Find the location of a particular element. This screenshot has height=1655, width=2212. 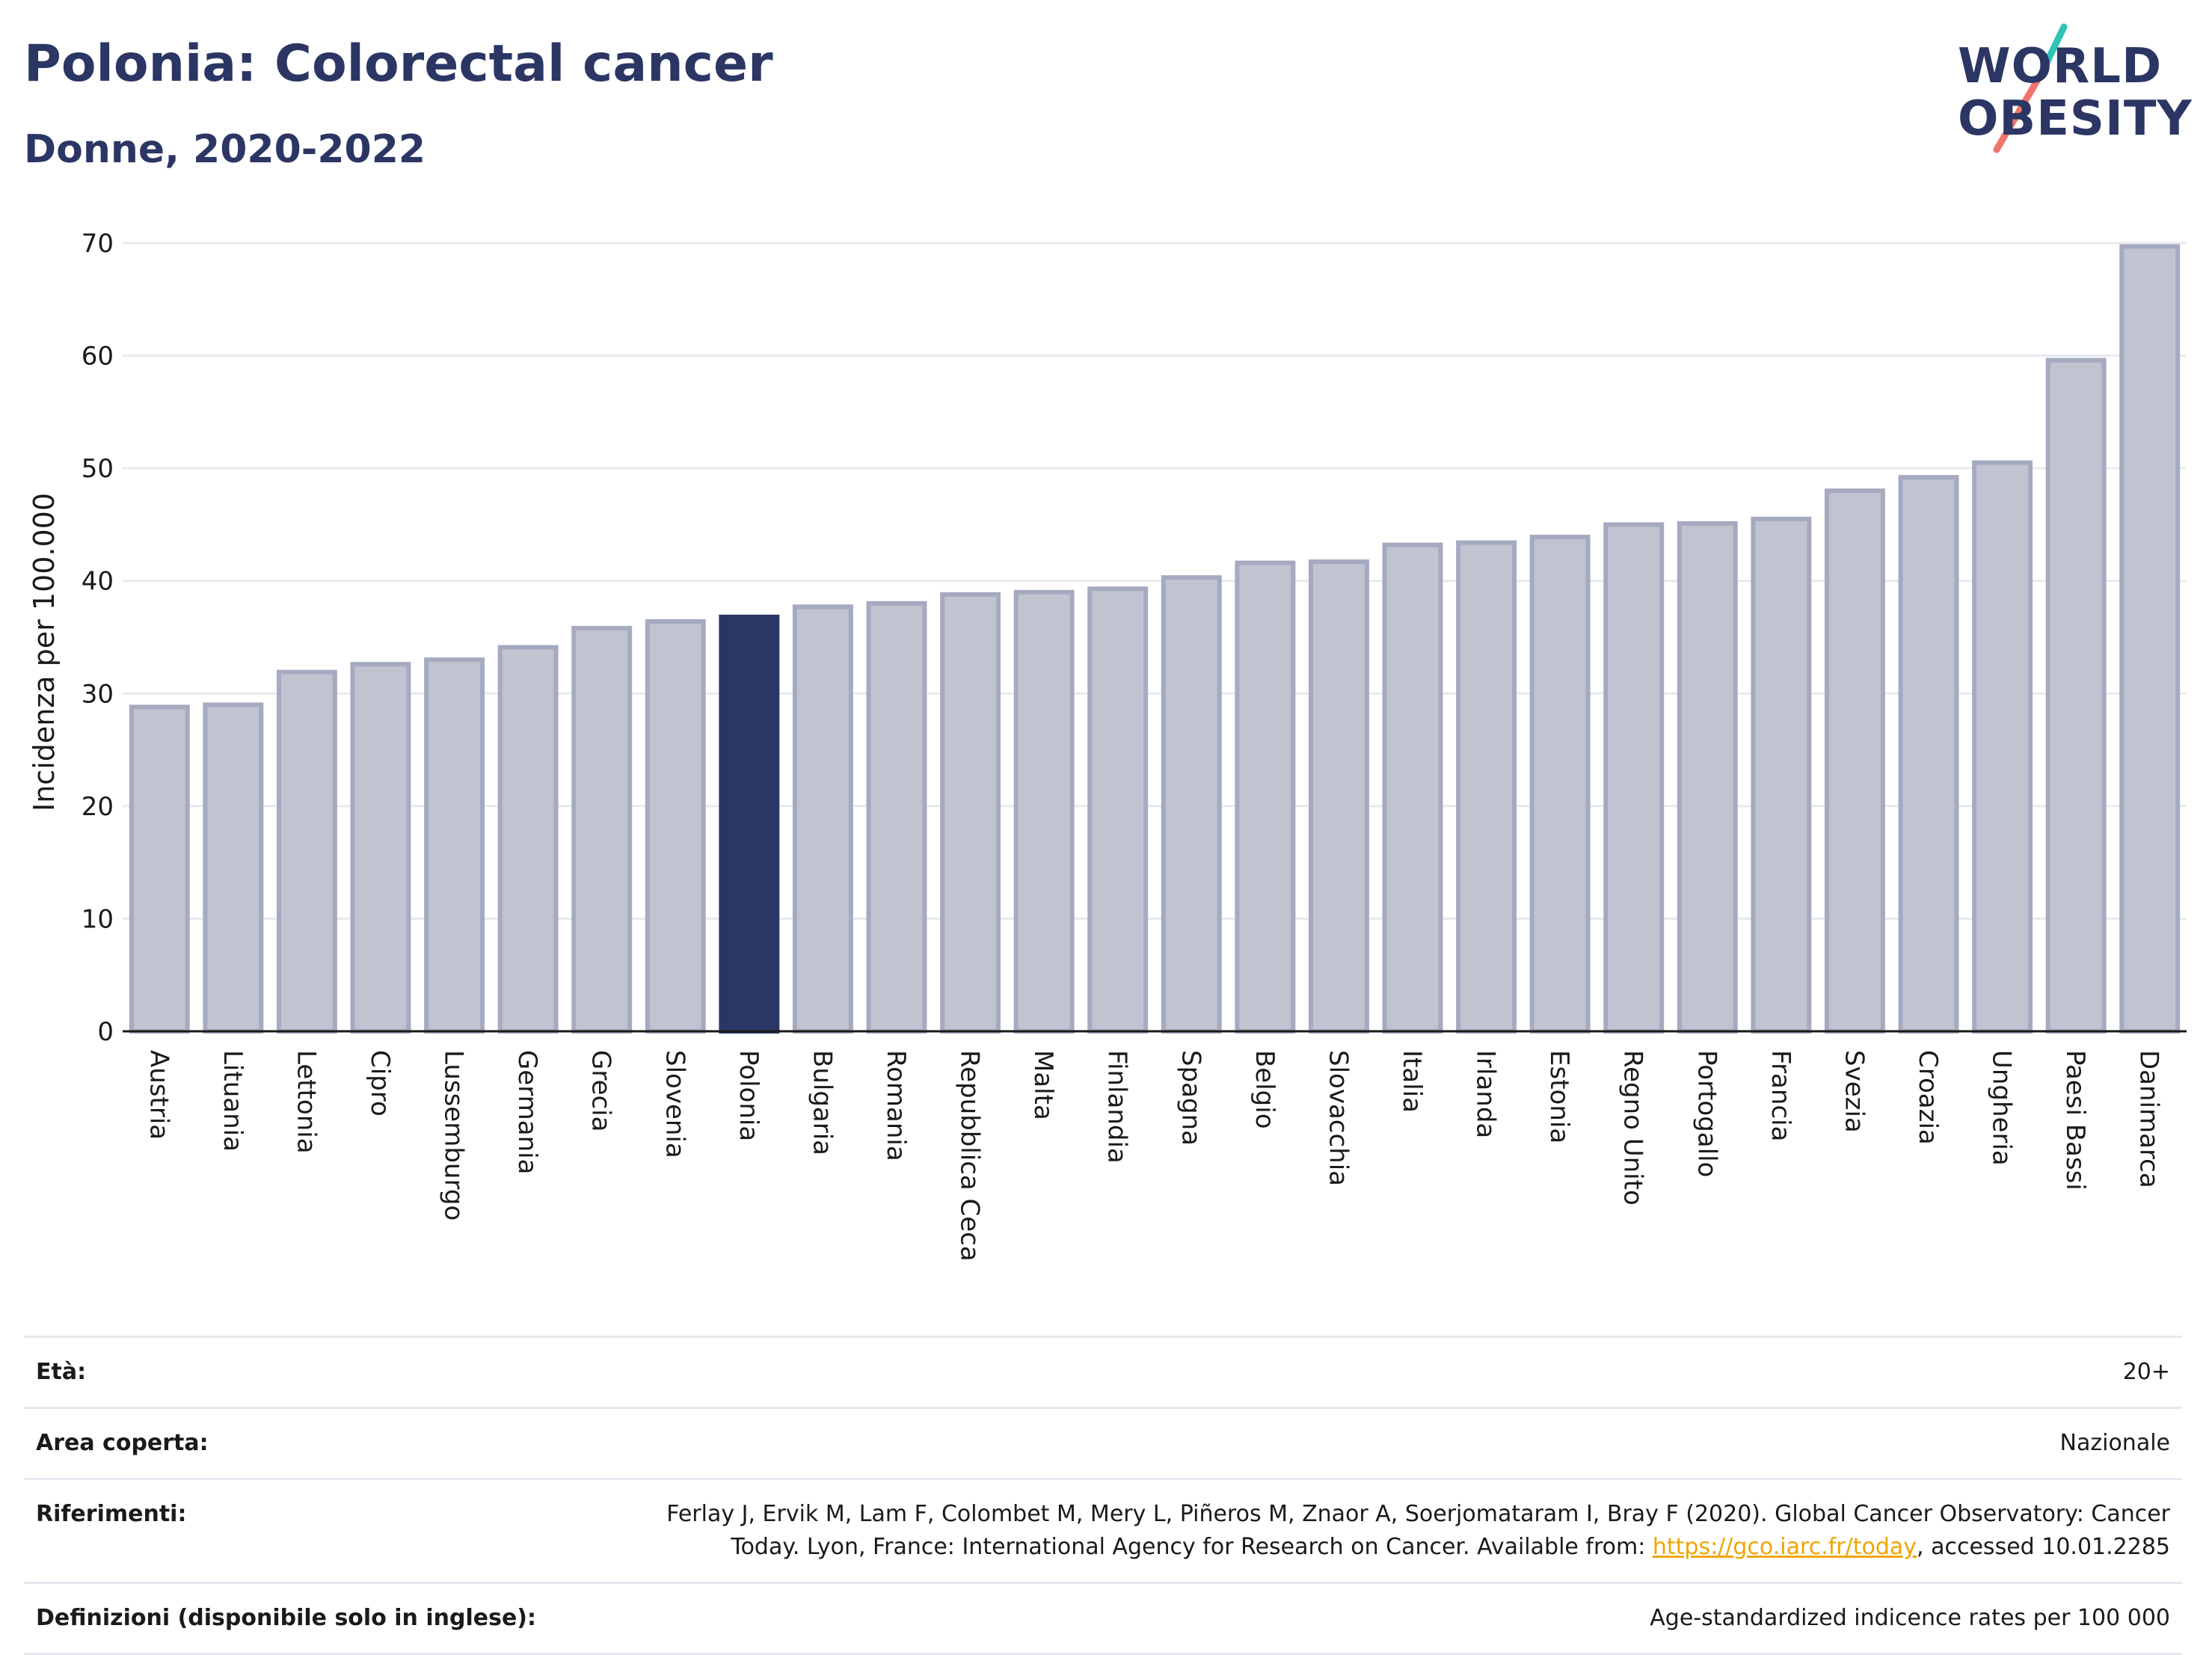

x-tick-label: Ungheria is located at coordinates (2002, 1108).